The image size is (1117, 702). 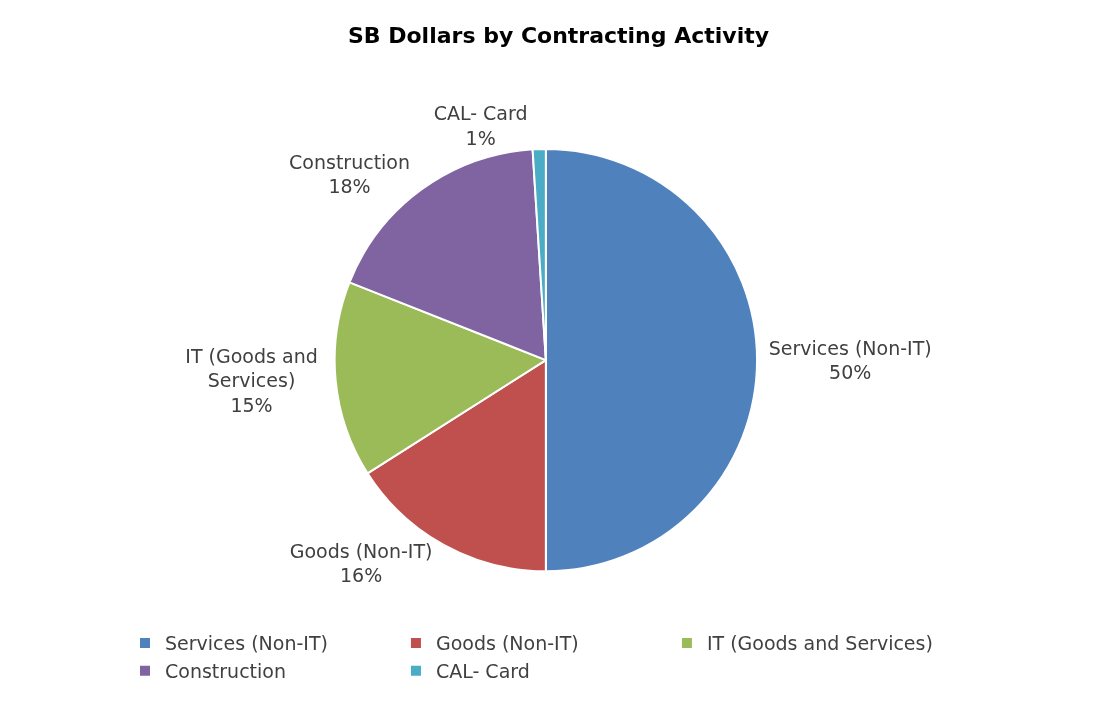 What do you see at coordinates (850, 347) in the screenshot?
I see `slice-label: Services (Non-IT)` at bounding box center [850, 347].